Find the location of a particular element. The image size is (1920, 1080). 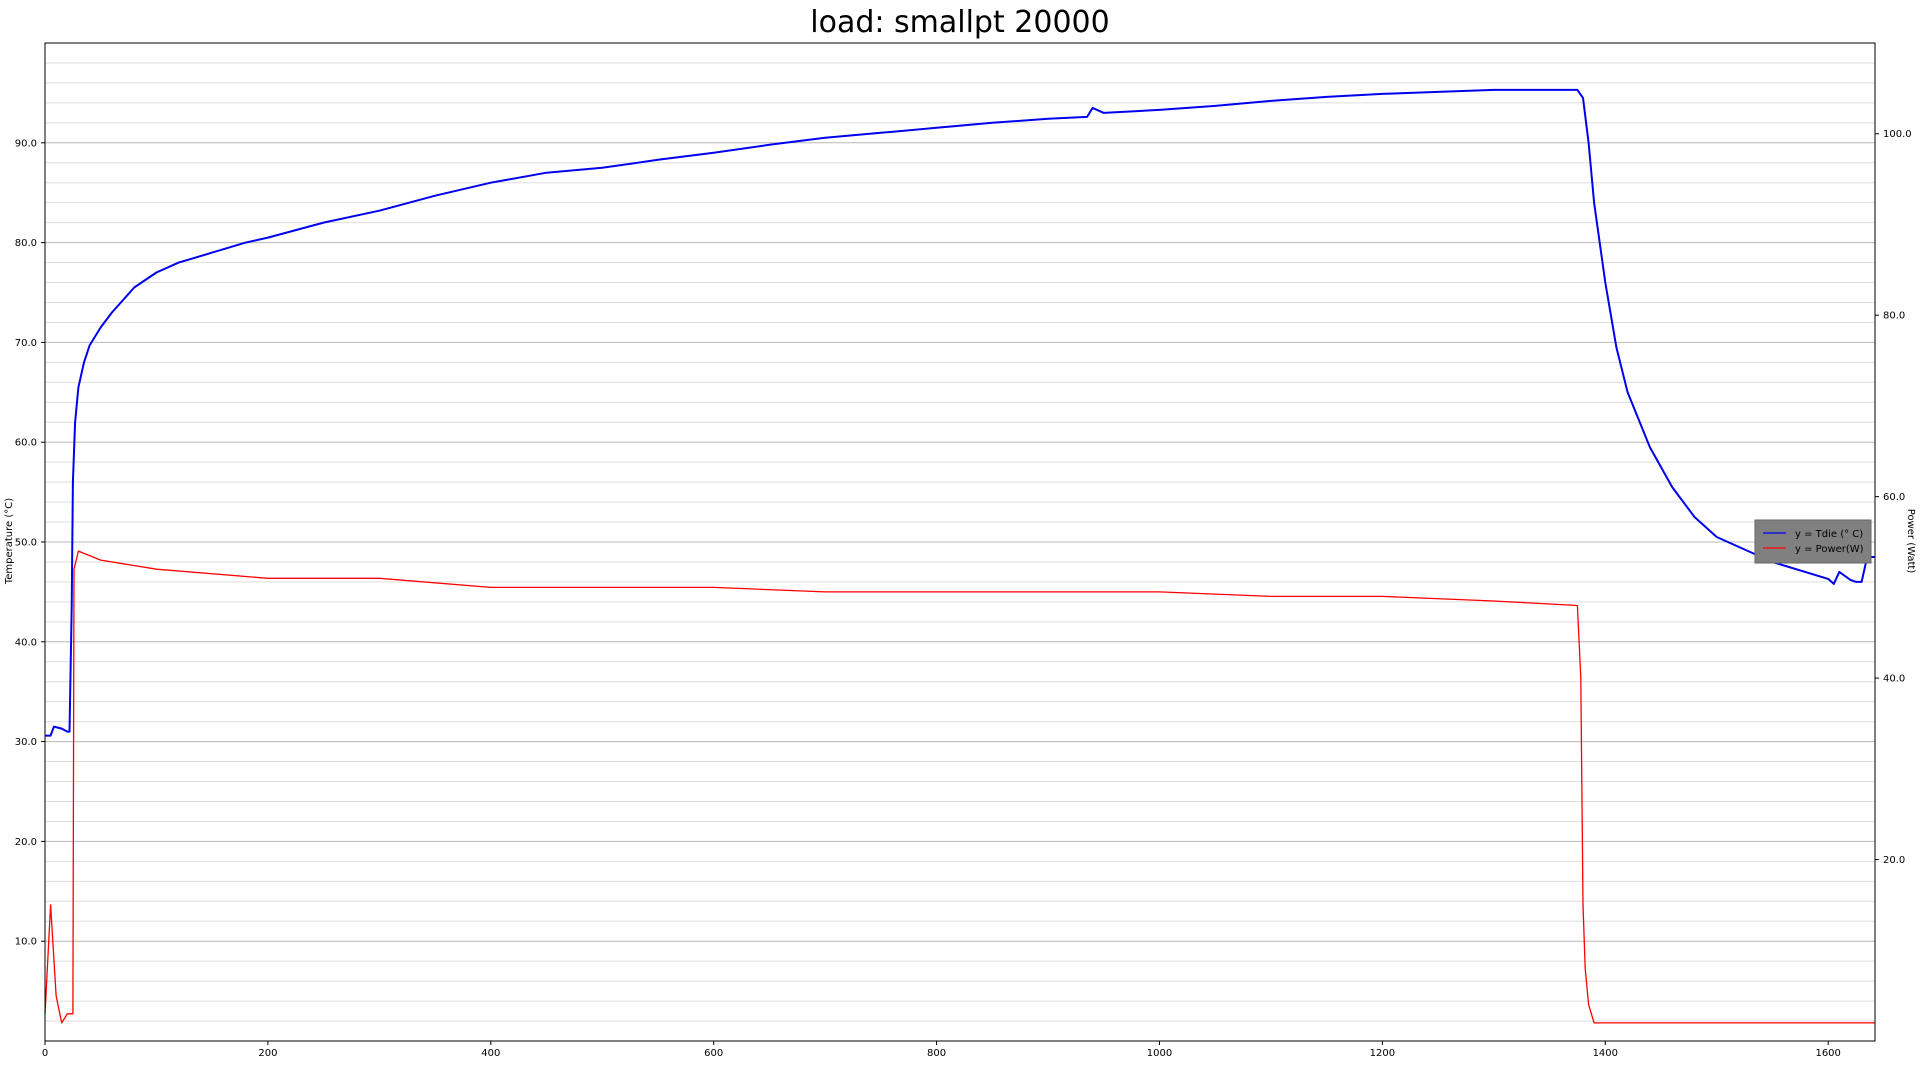

y-left-tick-label: 20.0 is located at coordinates (26, 842).